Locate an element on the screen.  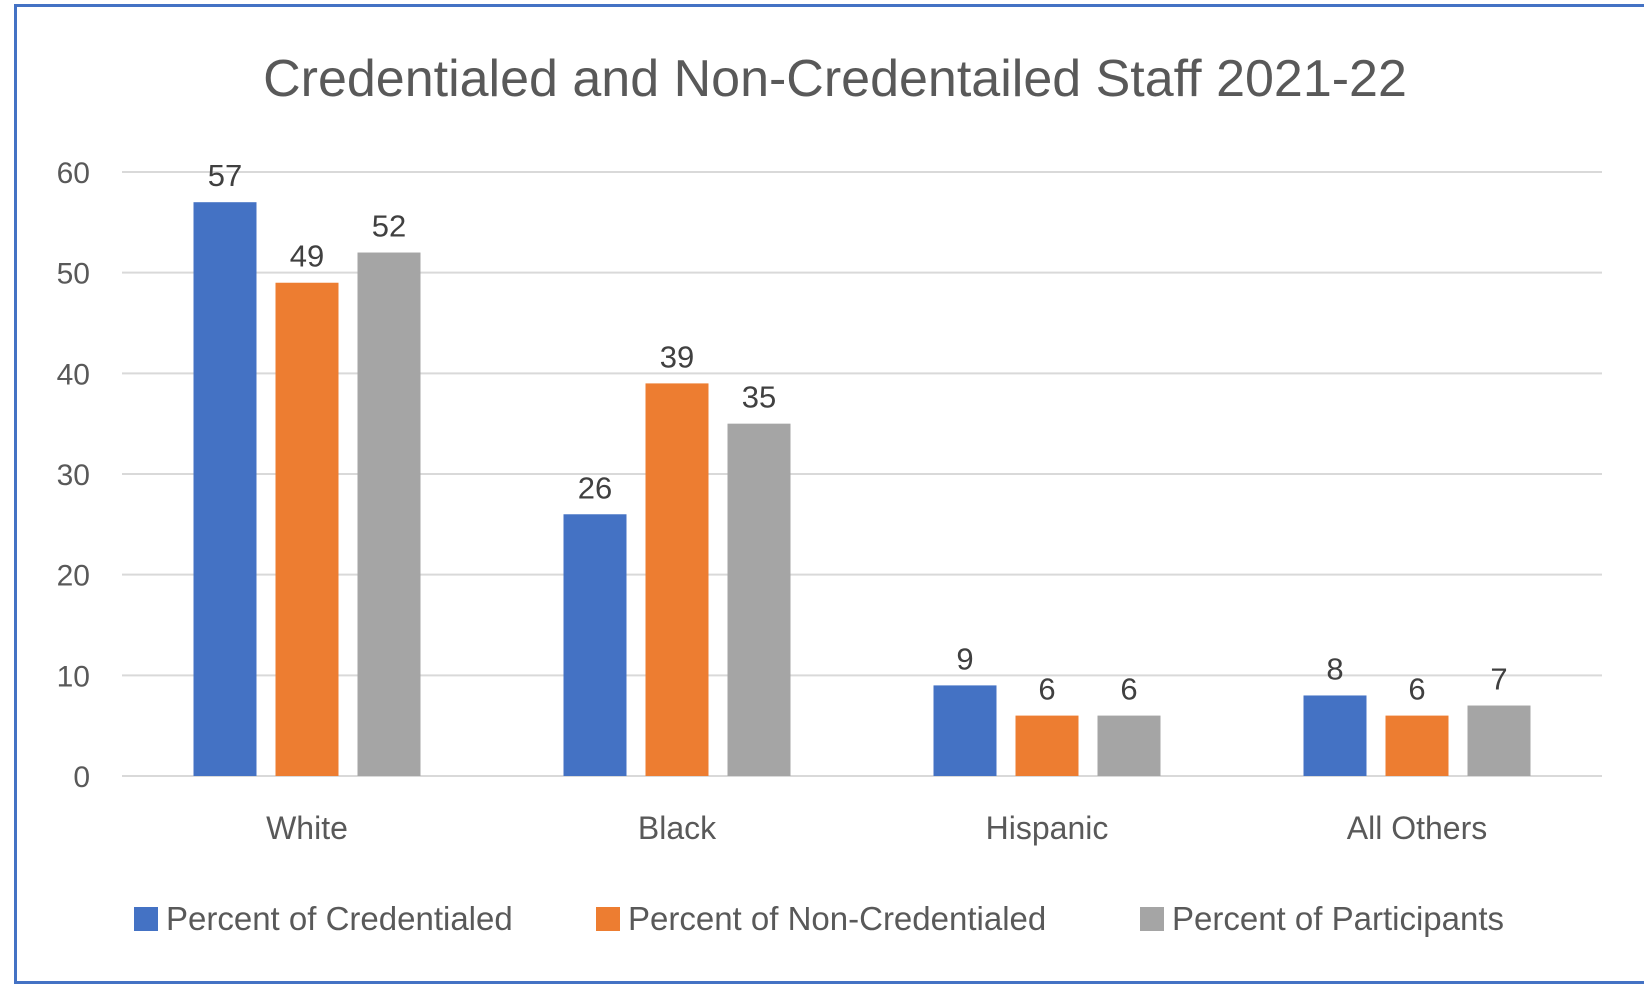
y-tick-label: 0 is located at coordinates (81, 777).